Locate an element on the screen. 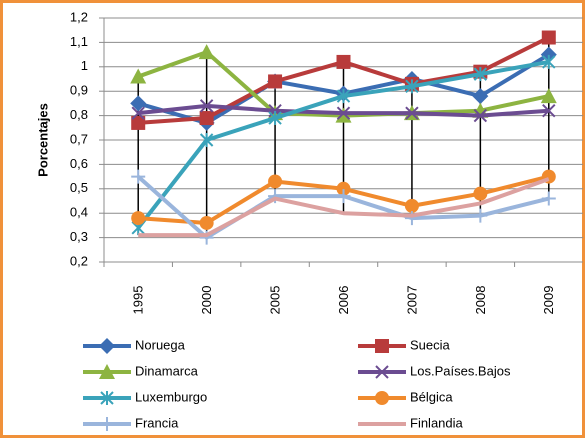  legend-label: Francia is located at coordinates (157, 422).